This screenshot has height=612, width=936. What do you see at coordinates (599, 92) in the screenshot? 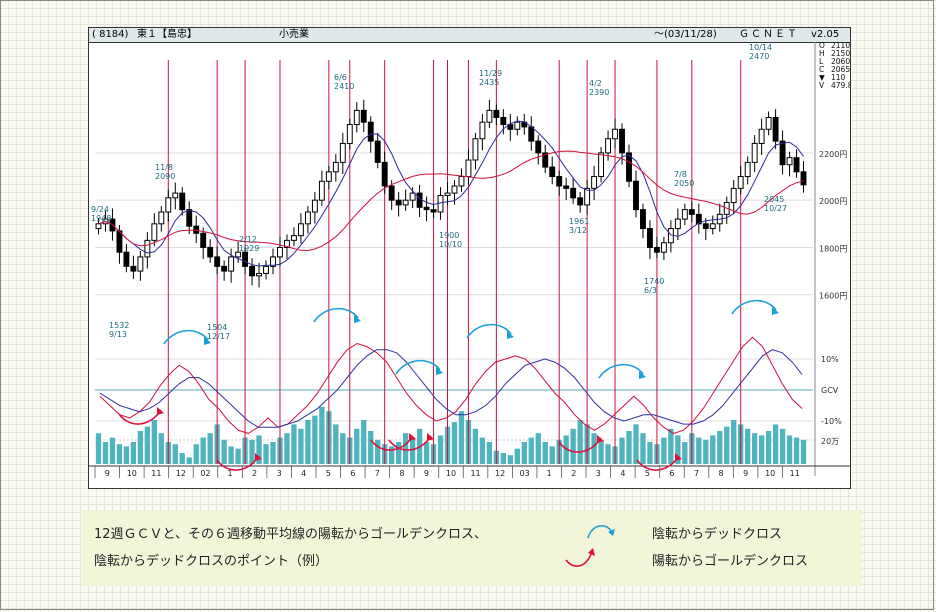
I see `annotation-value: 2390` at bounding box center [599, 92].